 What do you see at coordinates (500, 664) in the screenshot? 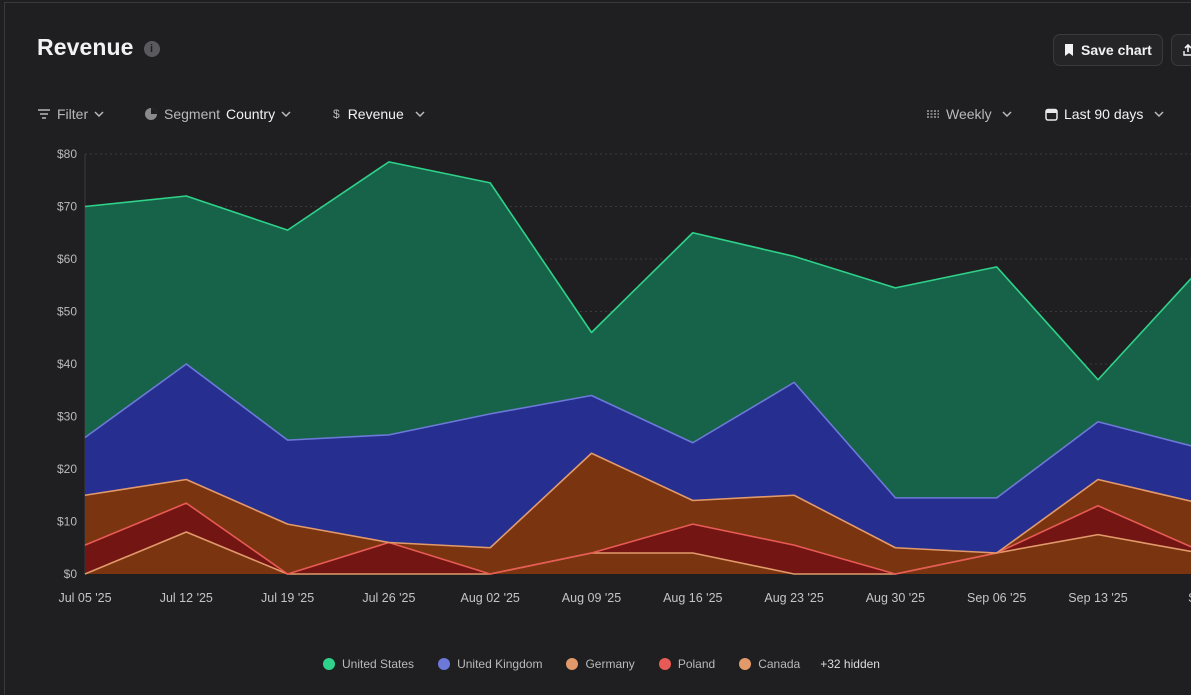
I see `legend-label: United Kingdom` at bounding box center [500, 664].